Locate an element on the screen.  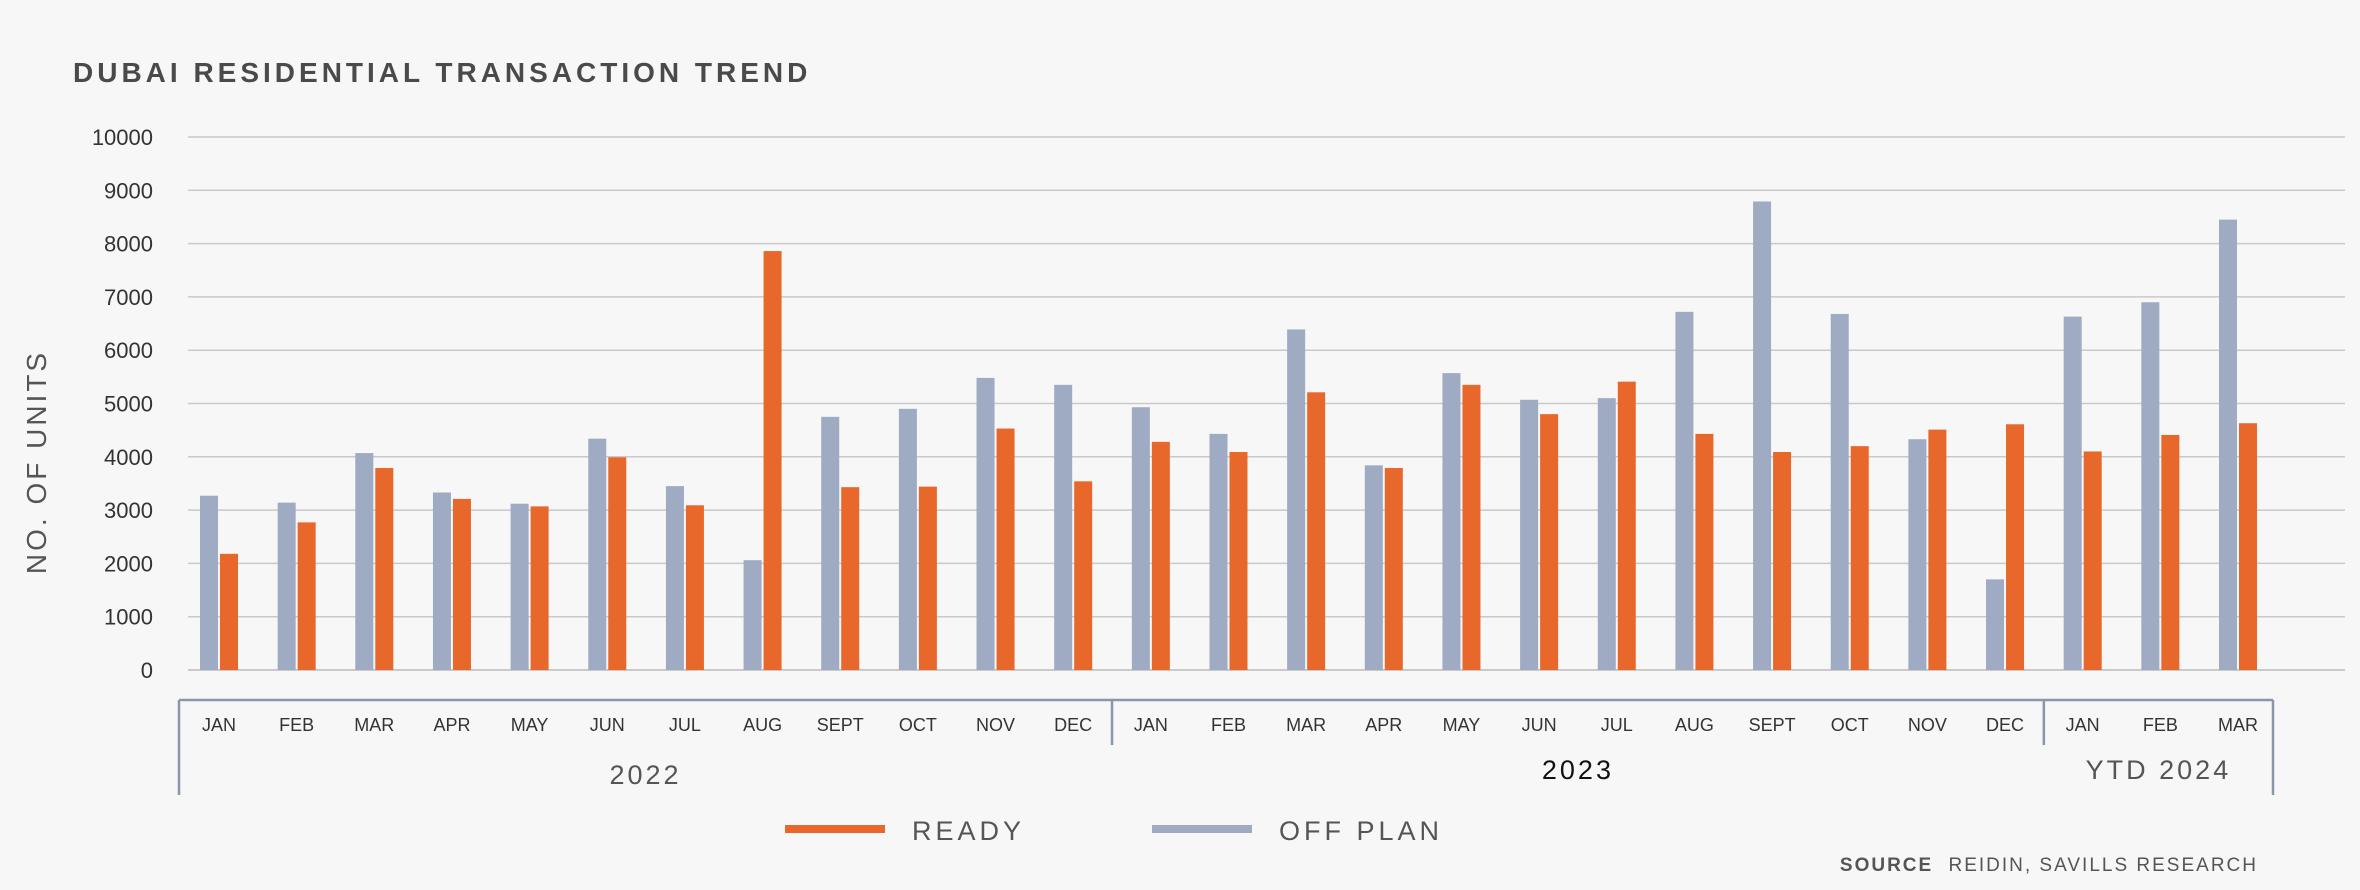
x-group-label: YTD 2024 is located at coordinates (2159, 770).